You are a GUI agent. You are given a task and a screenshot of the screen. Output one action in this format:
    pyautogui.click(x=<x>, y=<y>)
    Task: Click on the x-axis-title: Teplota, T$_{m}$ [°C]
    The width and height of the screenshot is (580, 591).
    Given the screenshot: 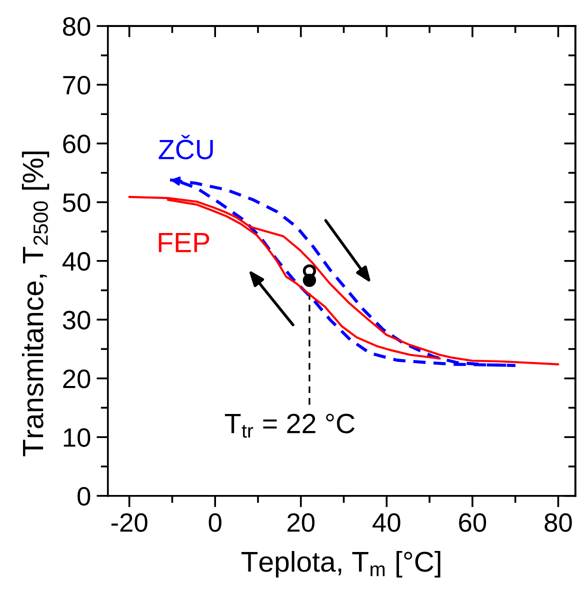 What is the action you would take?
    pyautogui.click(x=340, y=564)
    